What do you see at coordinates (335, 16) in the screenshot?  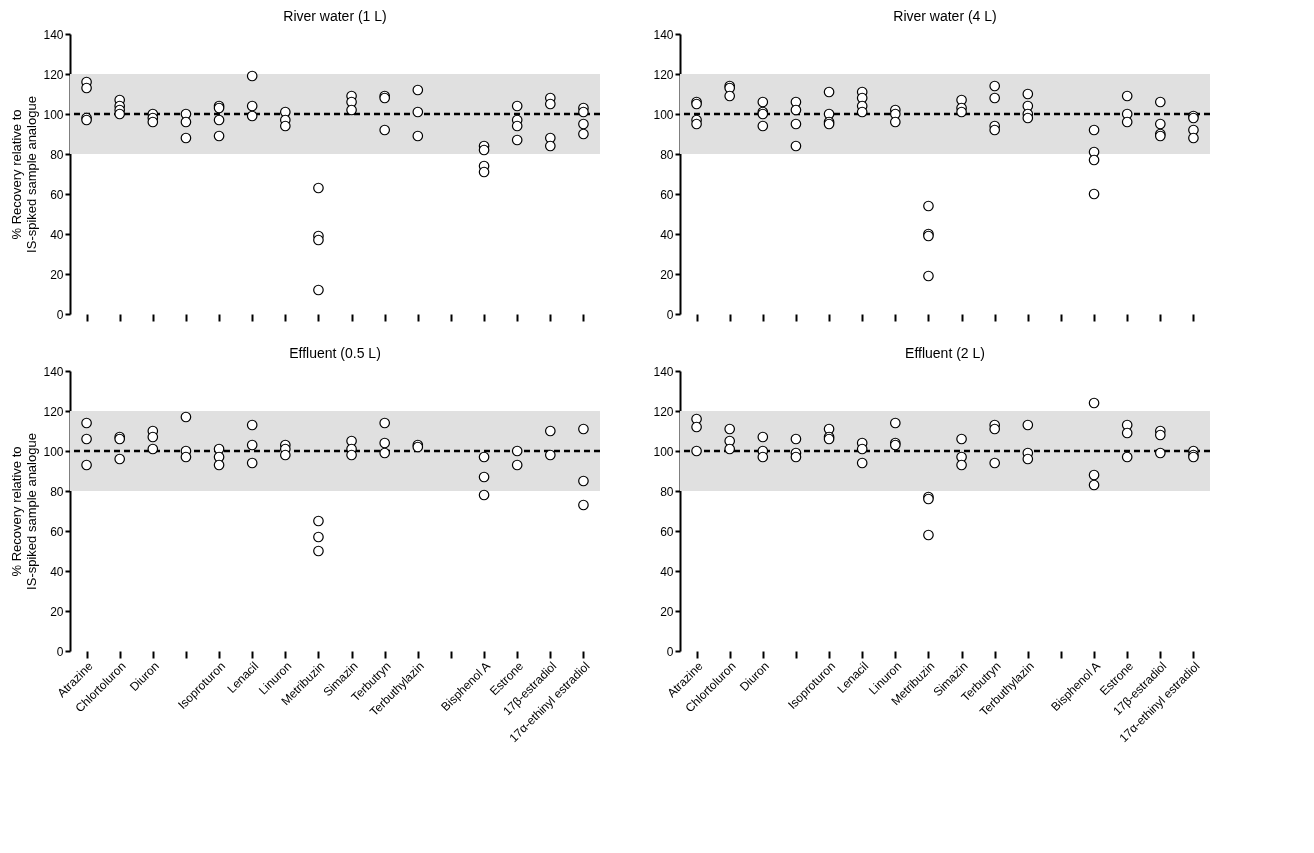 I see `chart-title: River water (1 L)` at bounding box center [335, 16].